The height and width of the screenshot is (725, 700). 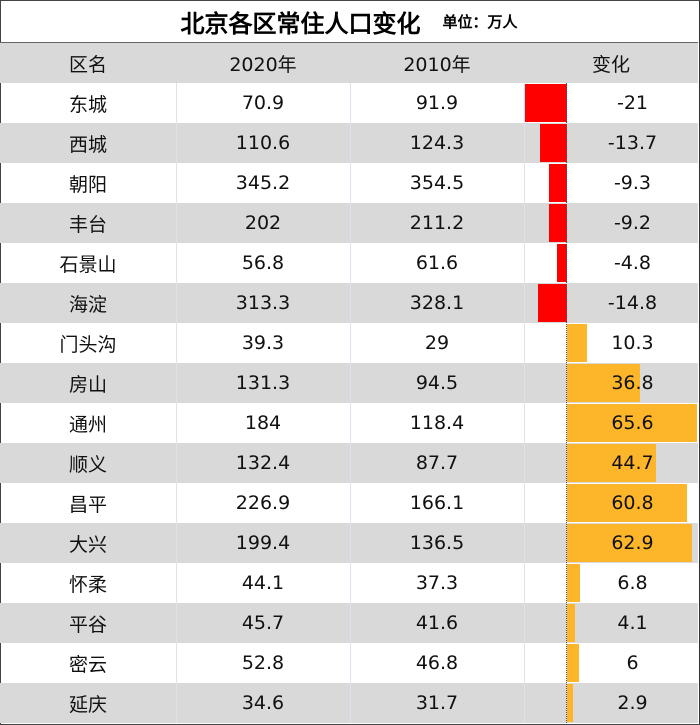 I want to click on population-2020: 132.4, so click(x=263, y=463).